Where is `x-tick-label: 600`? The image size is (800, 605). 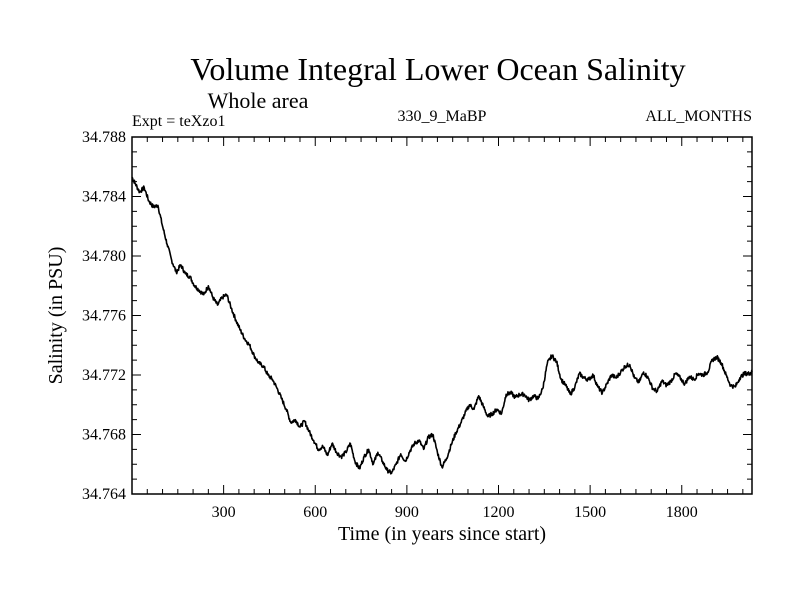 x-tick-label: 600 is located at coordinates (315, 512).